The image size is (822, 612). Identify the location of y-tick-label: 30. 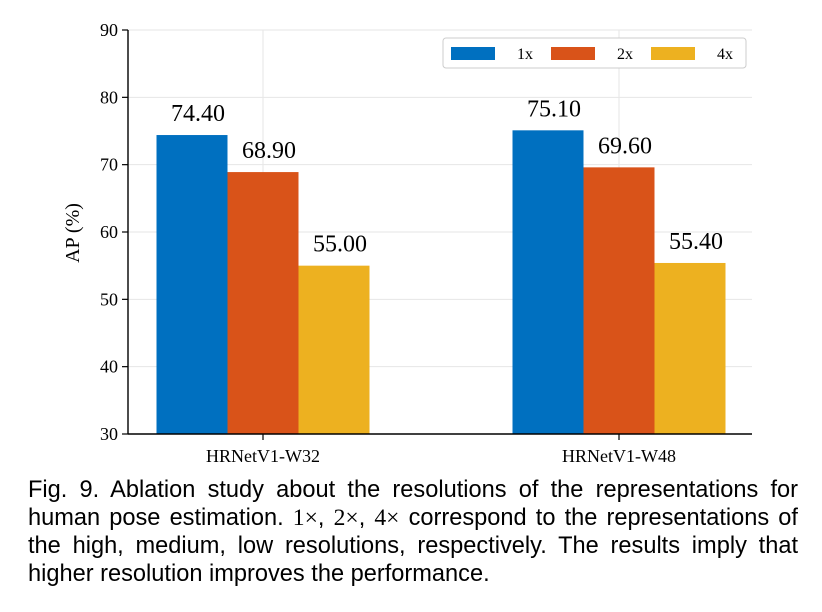
(109, 434).